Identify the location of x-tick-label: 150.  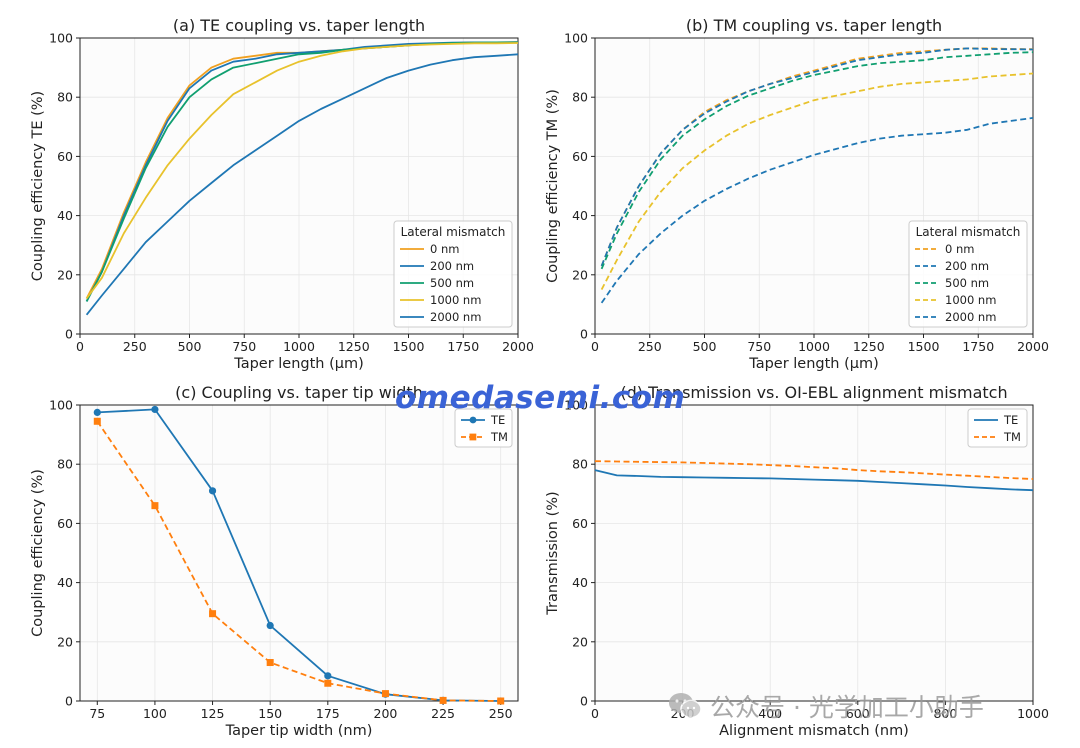
(270, 713).